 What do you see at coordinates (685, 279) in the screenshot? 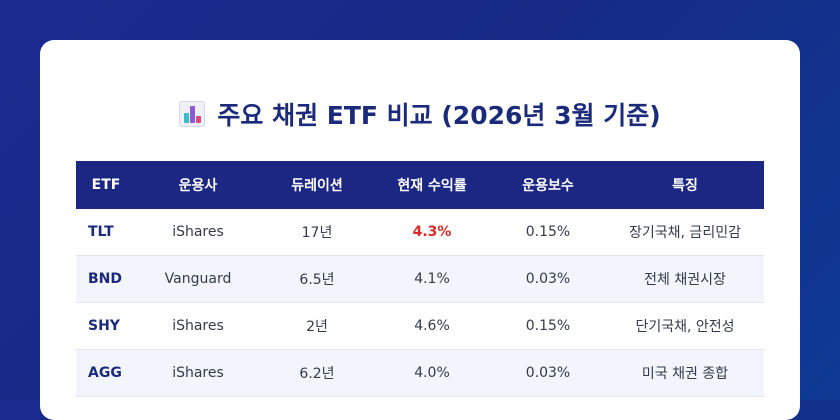
I see `cell-feature: 전체 채권시장` at bounding box center [685, 279].